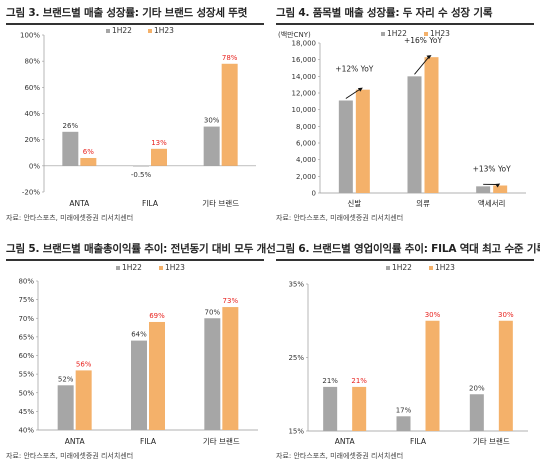  I want to click on y-tick-label: 6,000, so click(306, 144).